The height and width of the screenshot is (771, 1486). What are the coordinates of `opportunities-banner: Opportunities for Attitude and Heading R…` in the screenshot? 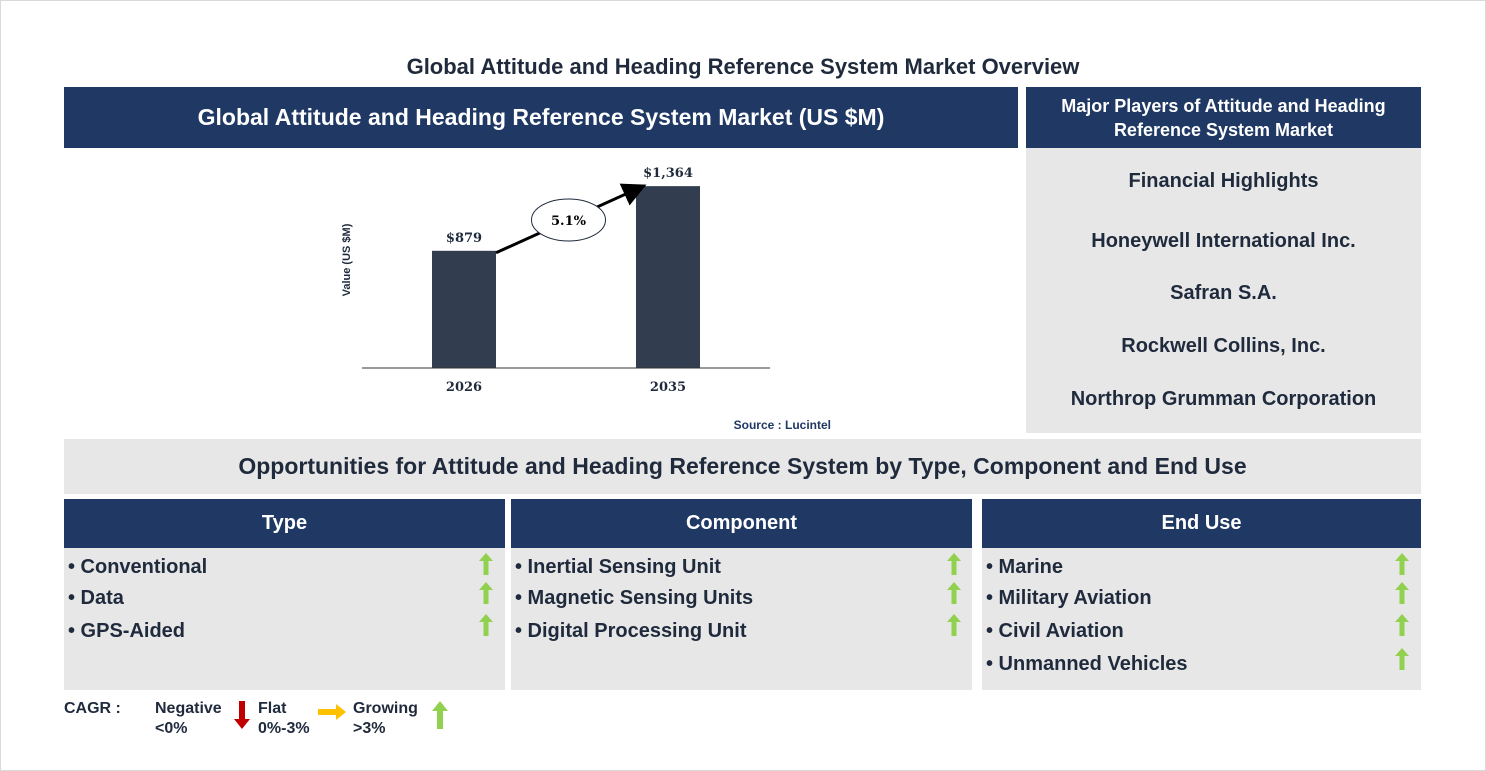 It's located at (742, 466).